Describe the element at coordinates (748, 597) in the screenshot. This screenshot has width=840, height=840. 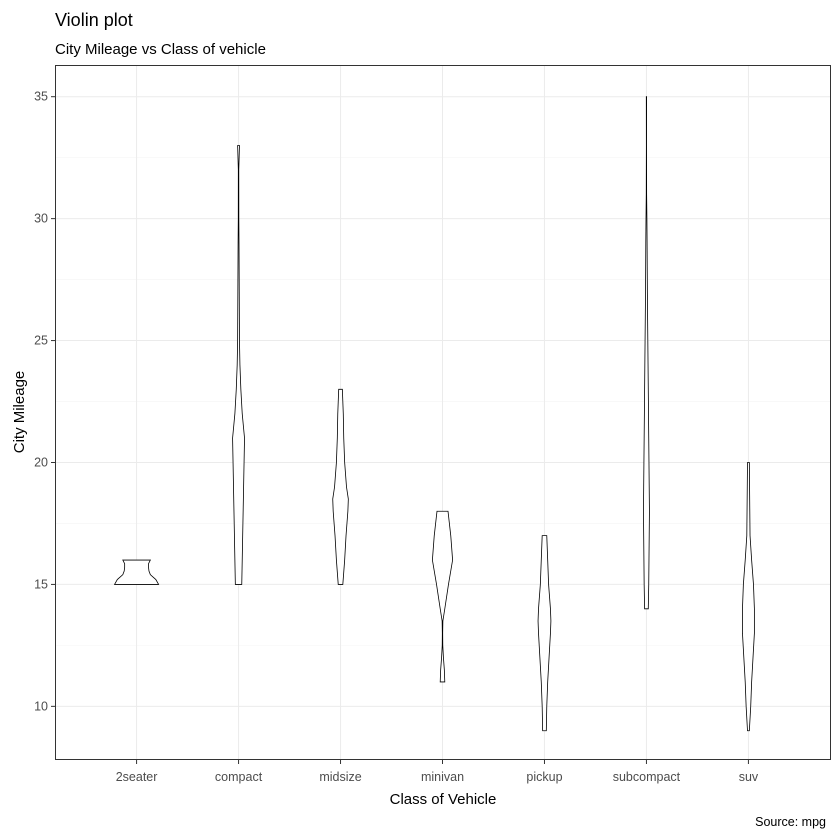
I see `violin-suv` at that location.